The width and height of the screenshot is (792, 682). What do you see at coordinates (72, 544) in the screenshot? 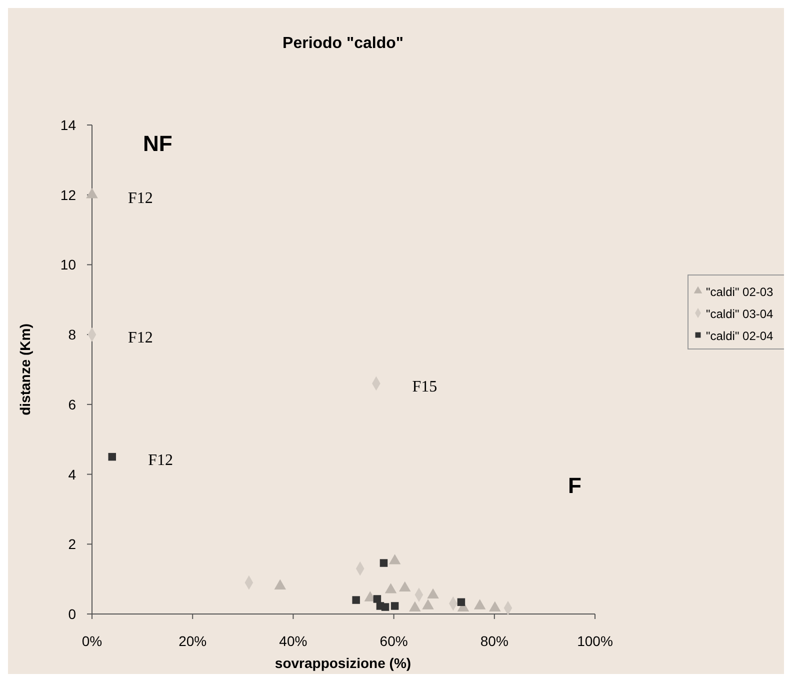
I see `y-tick-label: 2` at bounding box center [72, 544].